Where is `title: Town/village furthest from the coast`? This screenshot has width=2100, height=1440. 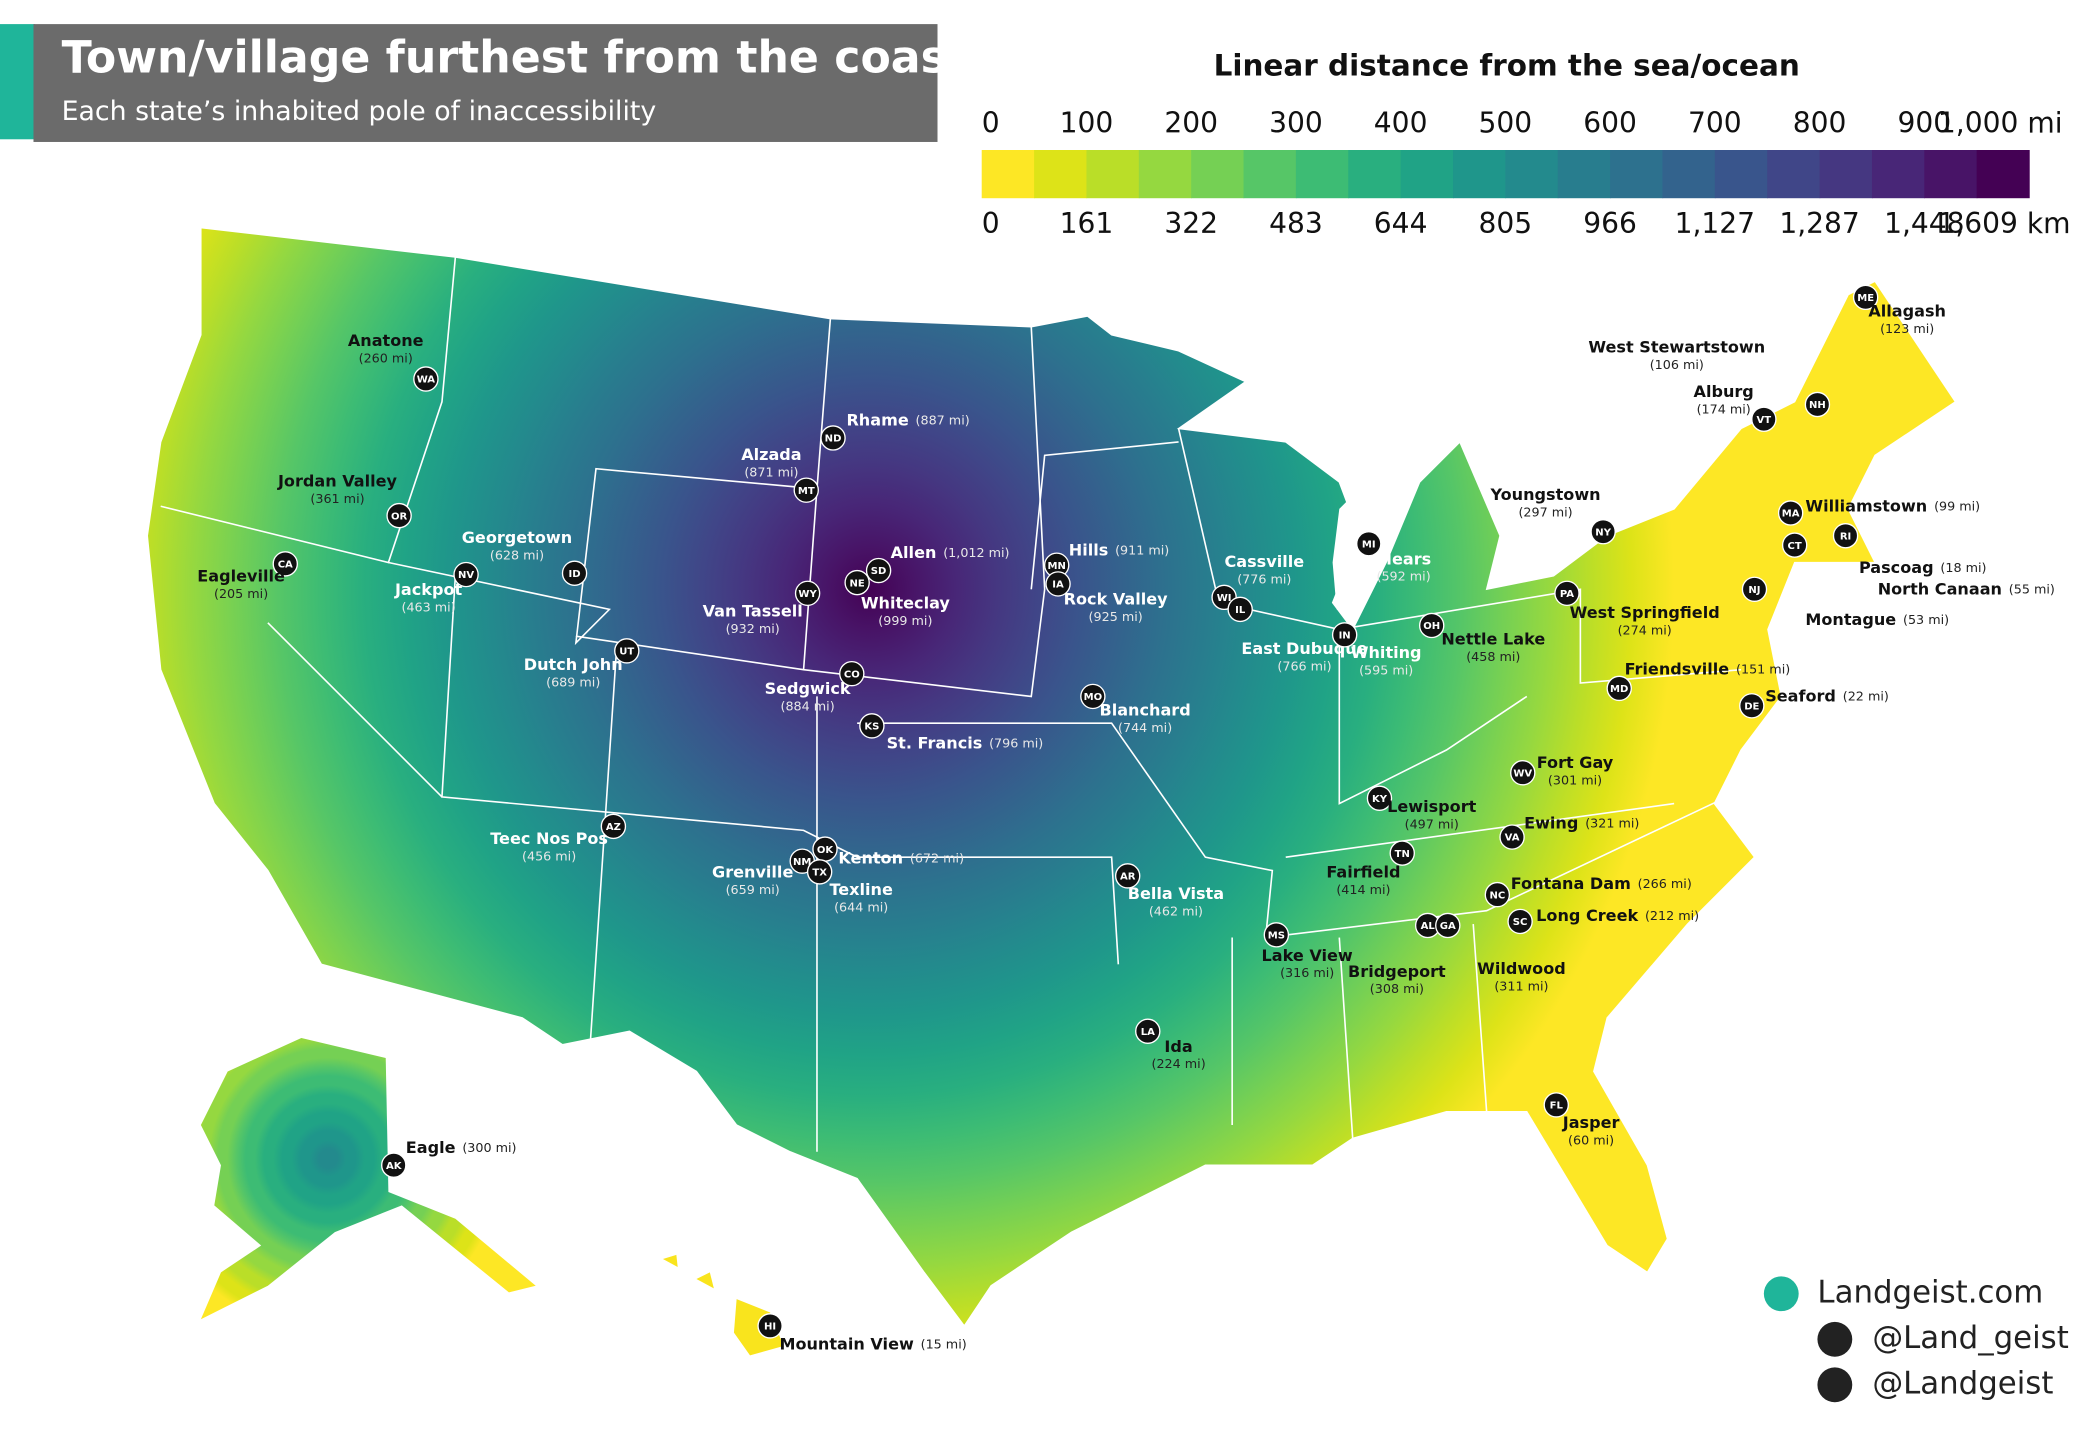 title: Town/village furthest from the coast is located at coordinates (515, 57).